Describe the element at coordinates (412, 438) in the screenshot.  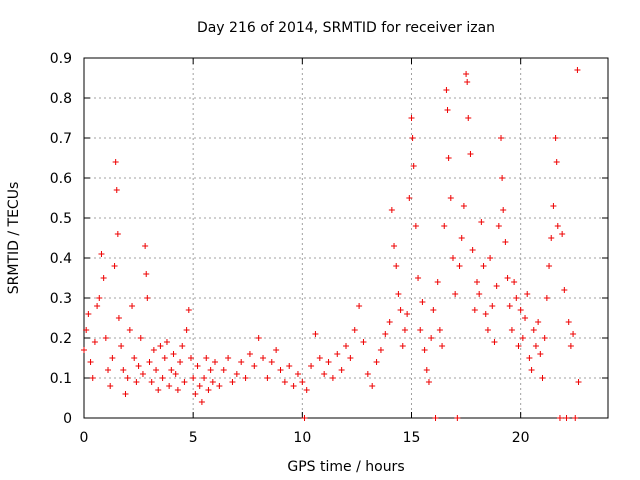
I see `x-tick-label: 15` at that location.